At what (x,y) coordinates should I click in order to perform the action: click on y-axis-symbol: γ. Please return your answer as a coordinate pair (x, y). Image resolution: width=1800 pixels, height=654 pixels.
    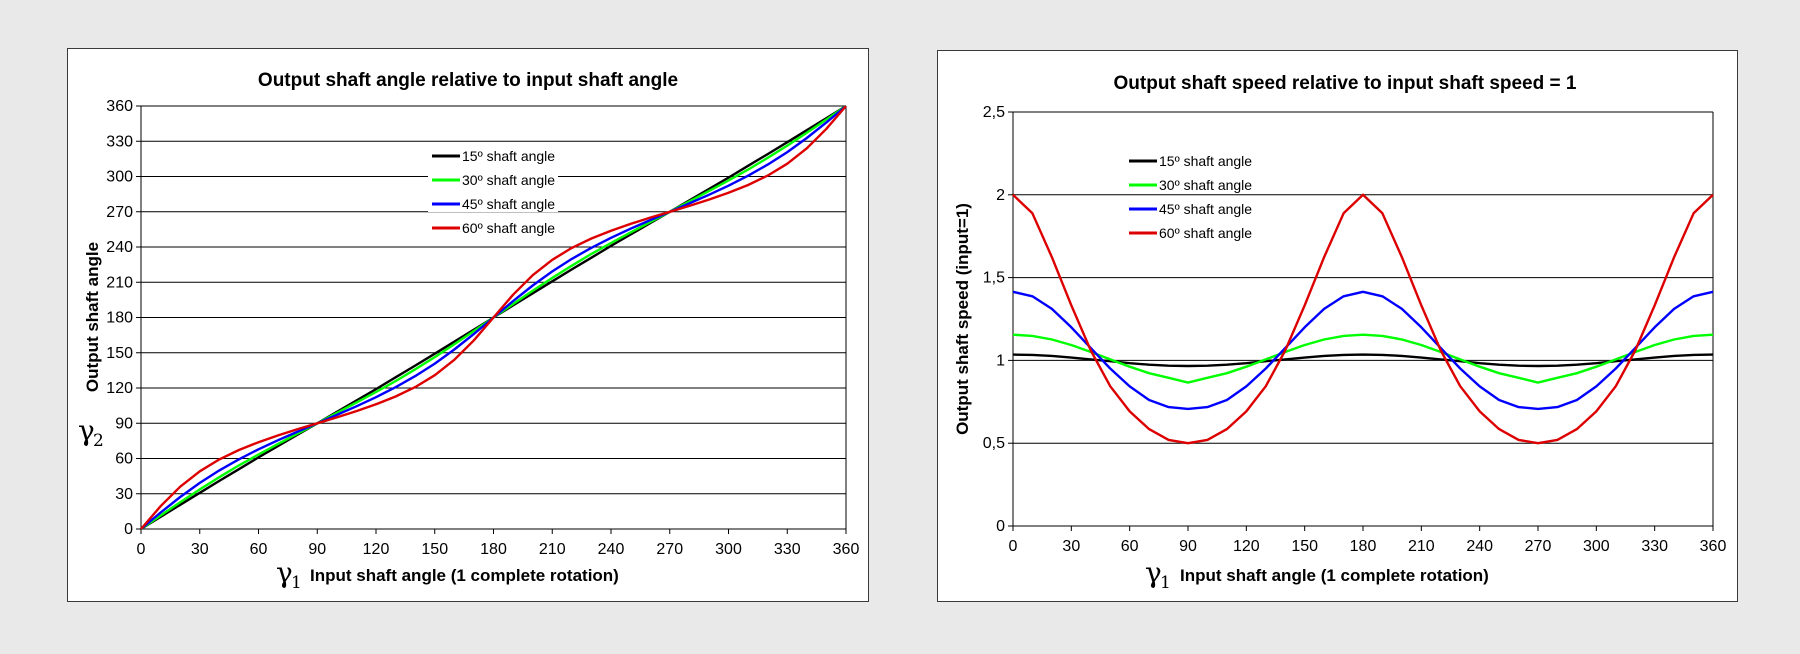
    Looking at the image, I should click on (86, 430).